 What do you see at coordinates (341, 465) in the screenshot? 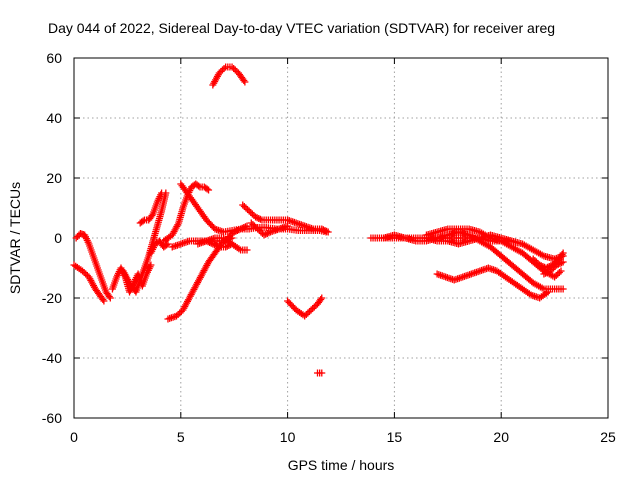
I see `x-axis-label: GPS time / hours` at bounding box center [341, 465].